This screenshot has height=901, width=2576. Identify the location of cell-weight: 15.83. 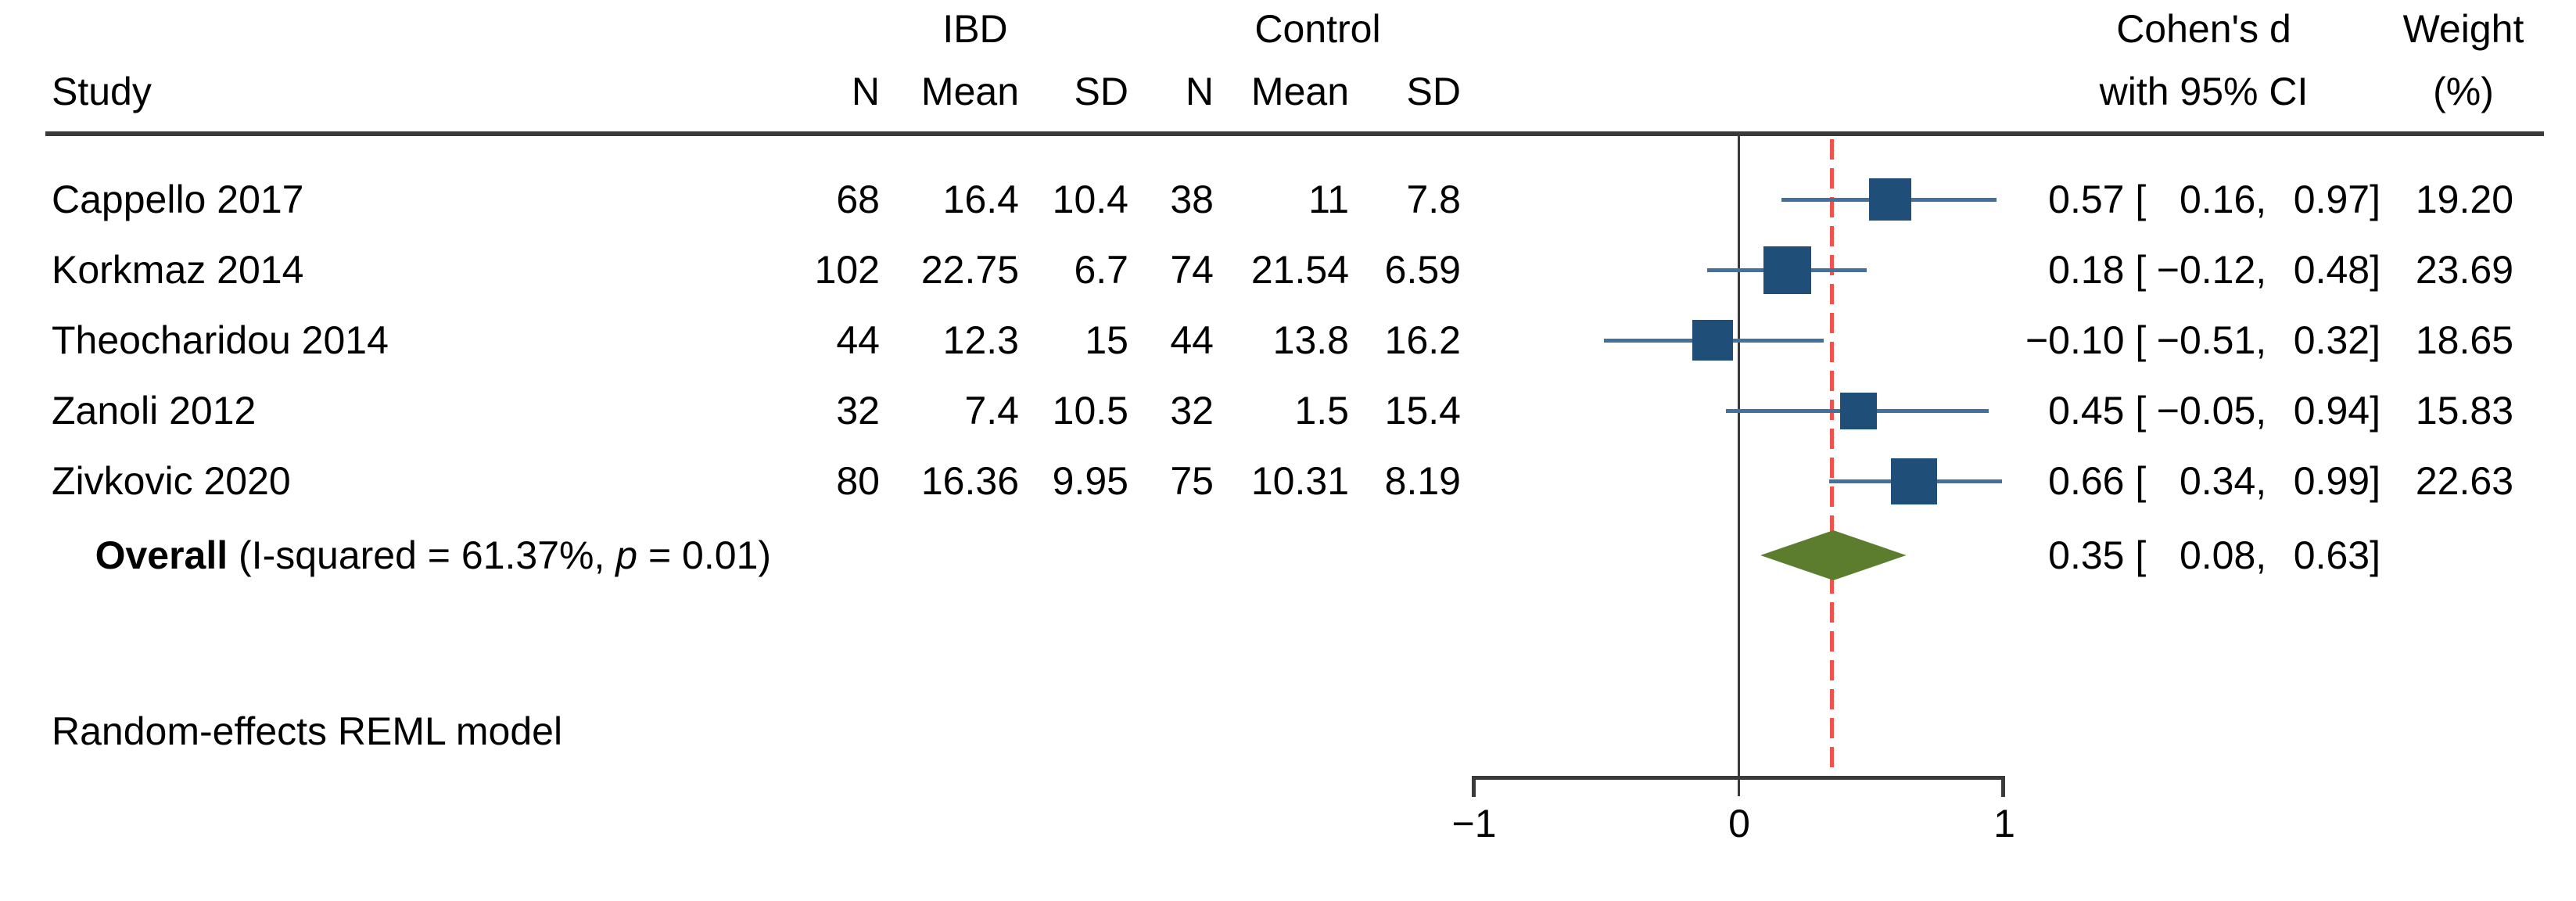
(2464, 411).